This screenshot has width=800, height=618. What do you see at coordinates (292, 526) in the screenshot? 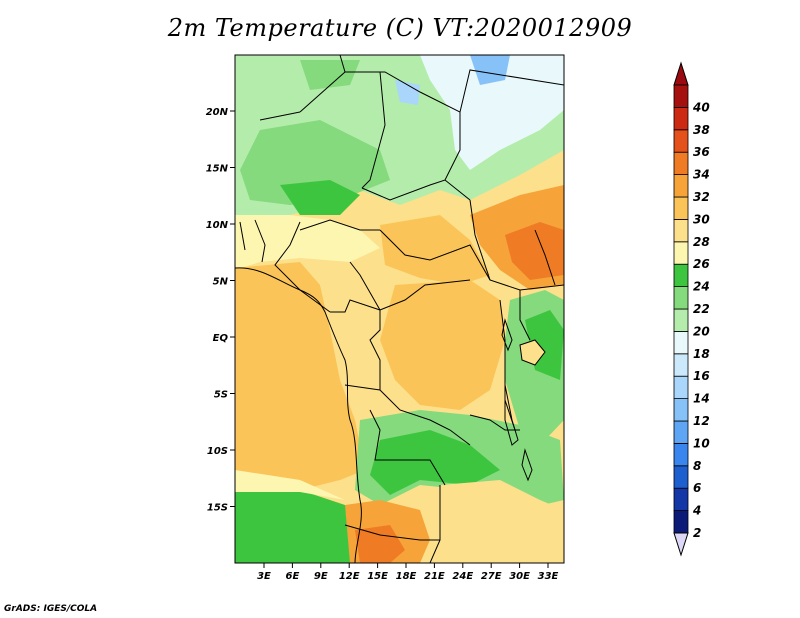
I see `field-sw-atlantic` at bounding box center [292, 526].